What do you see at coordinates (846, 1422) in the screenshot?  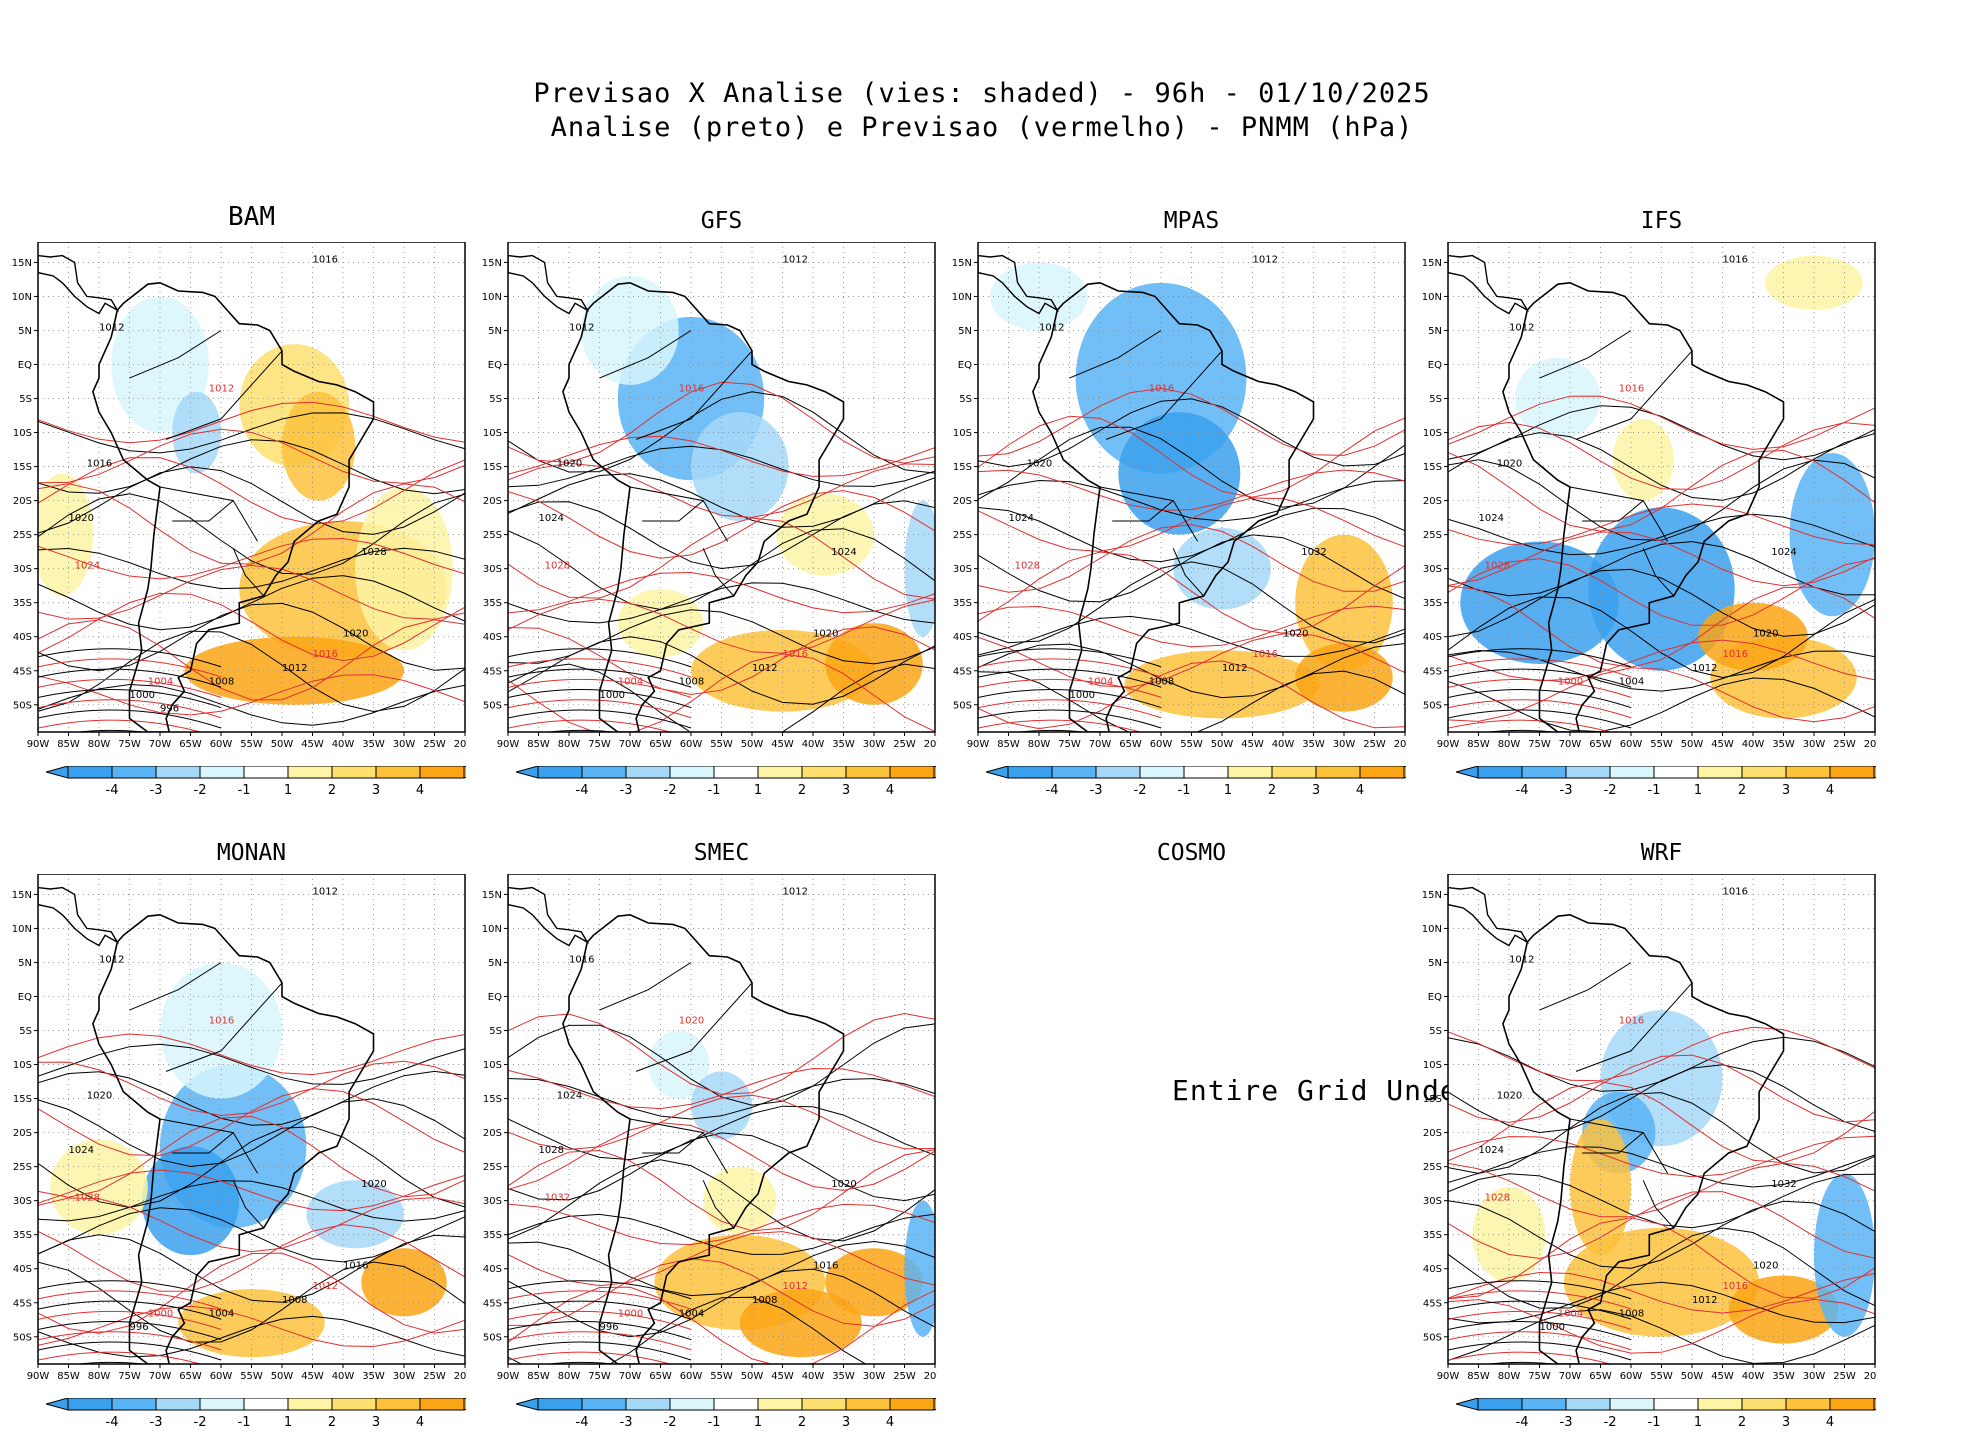 I see `colorbar-tick-label: 3` at bounding box center [846, 1422].